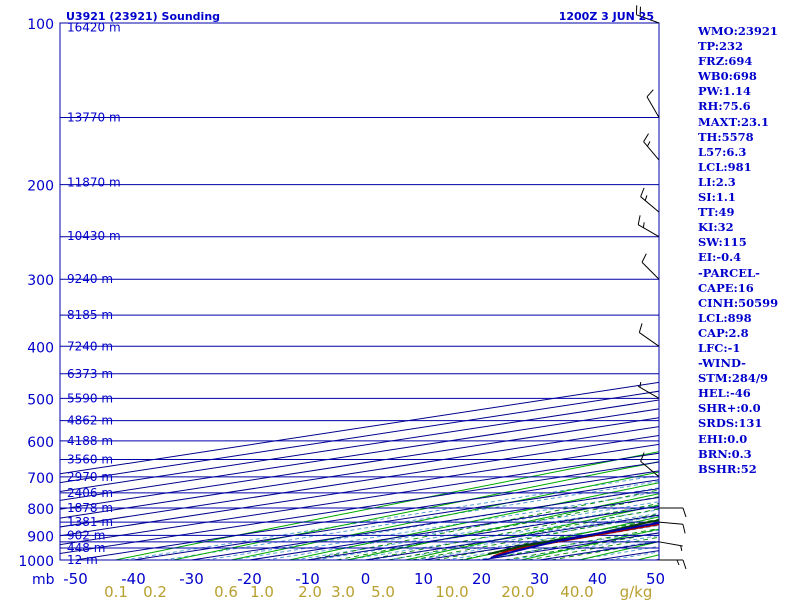 The height and width of the screenshot is (600, 800). What do you see at coordinates (40, 348) in the screenshot?
I see `pressure-label: 400` at bounding box center [40, 348].